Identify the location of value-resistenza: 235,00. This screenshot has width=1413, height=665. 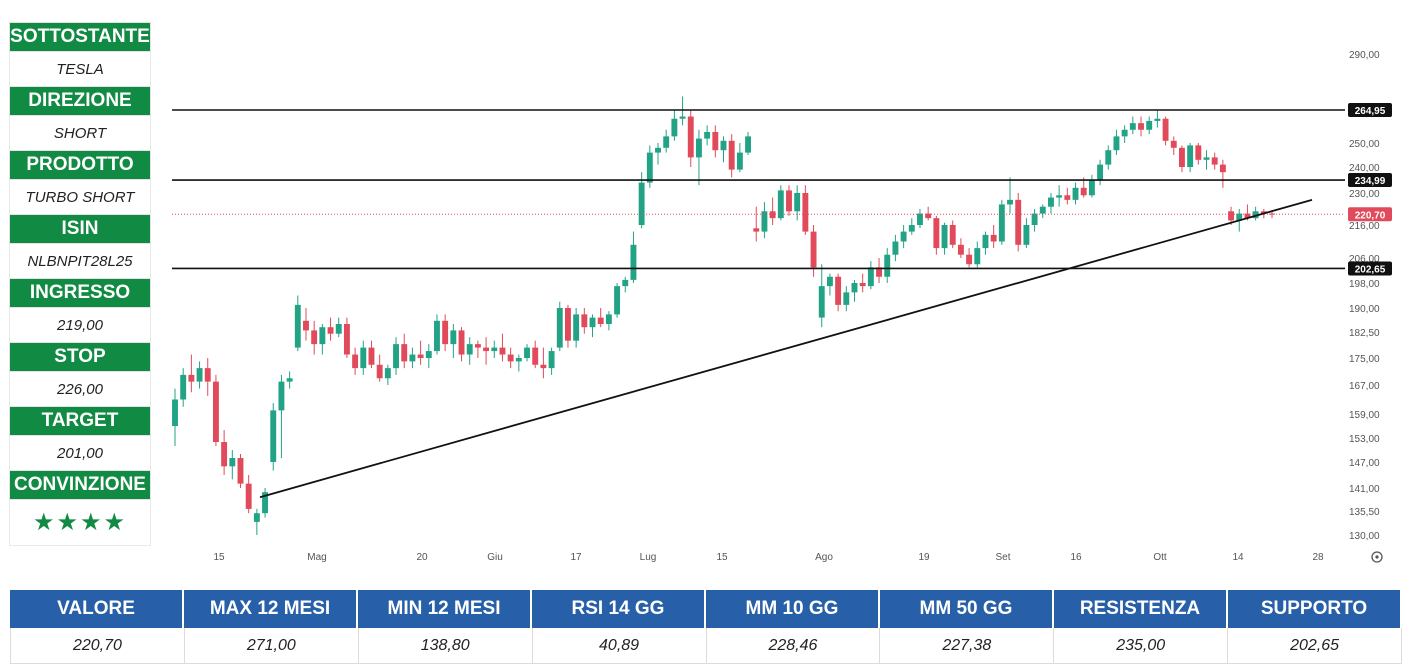
(1141, 646).